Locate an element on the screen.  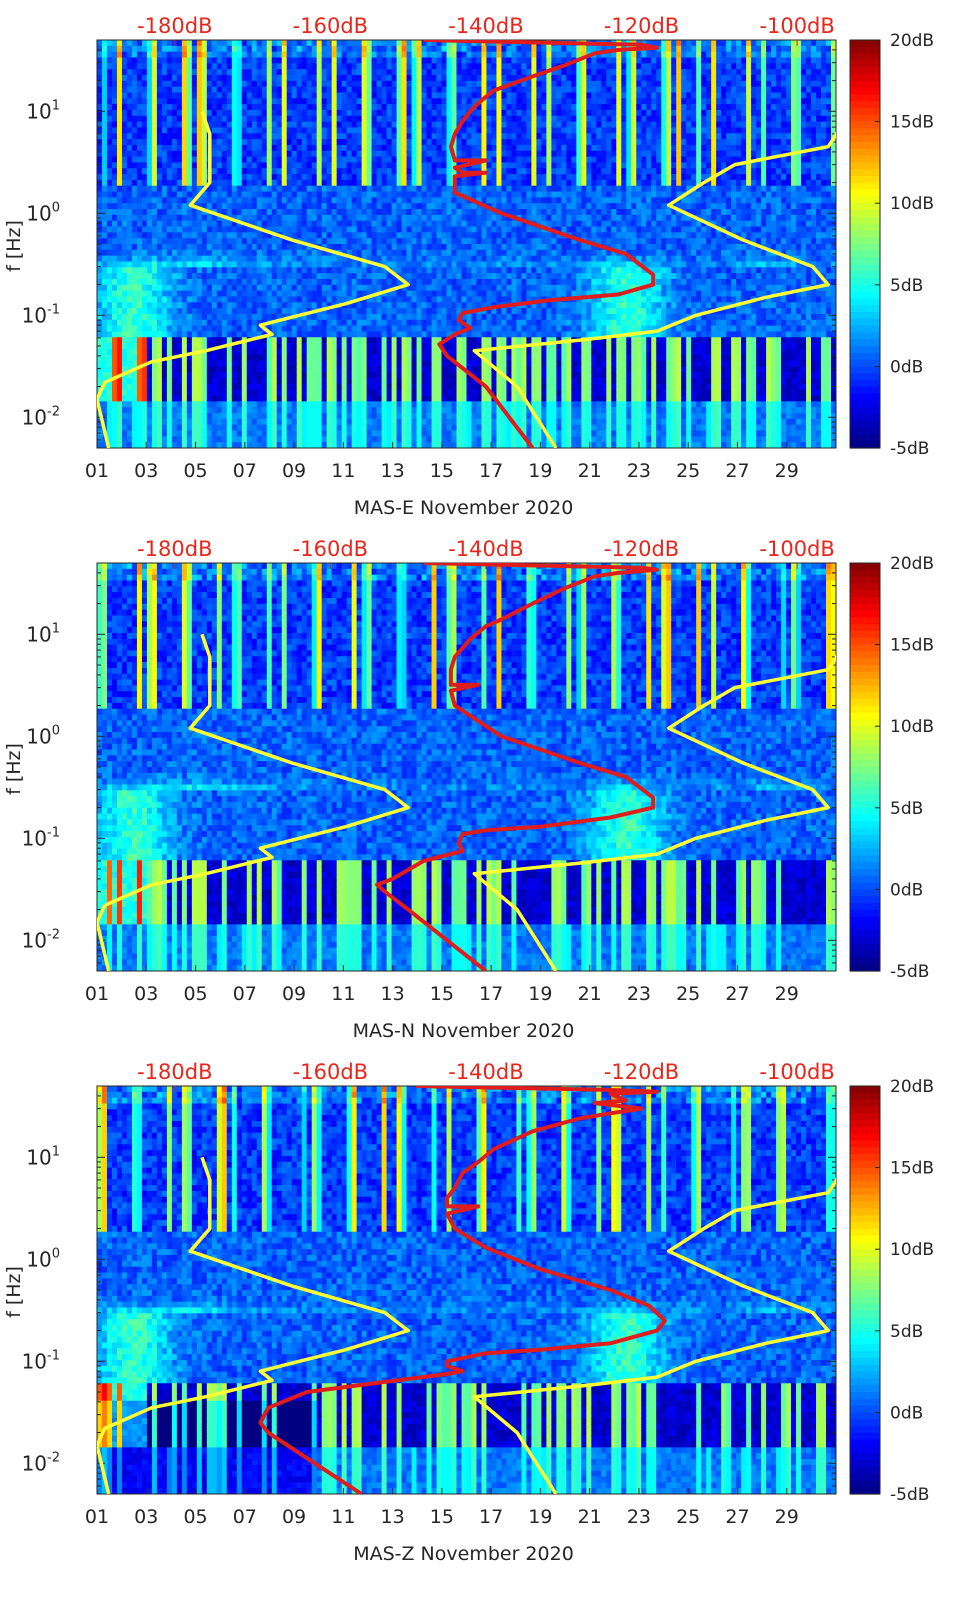
x-tick-label: 21 is located at coordinates (590, 1517).